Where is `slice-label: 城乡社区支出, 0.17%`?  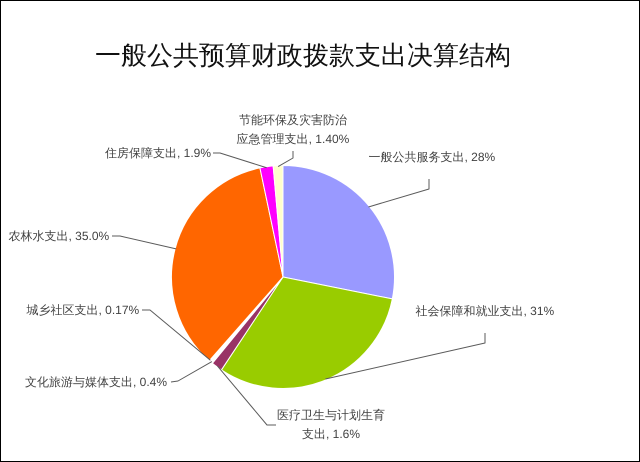
slice-label: 城乡社区支出, 0.17% is located at coordinates (83, 310).